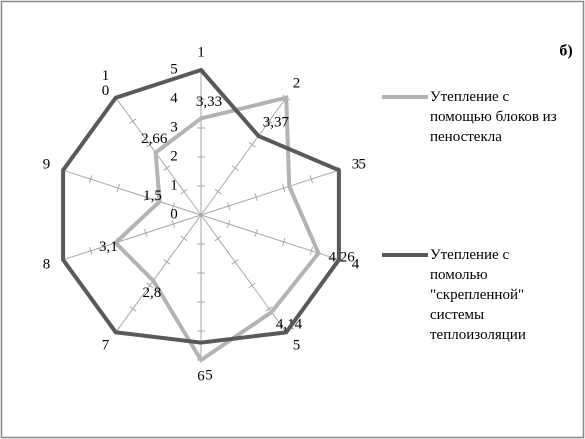  I want to click on category-label: 5, so click(296, 345).